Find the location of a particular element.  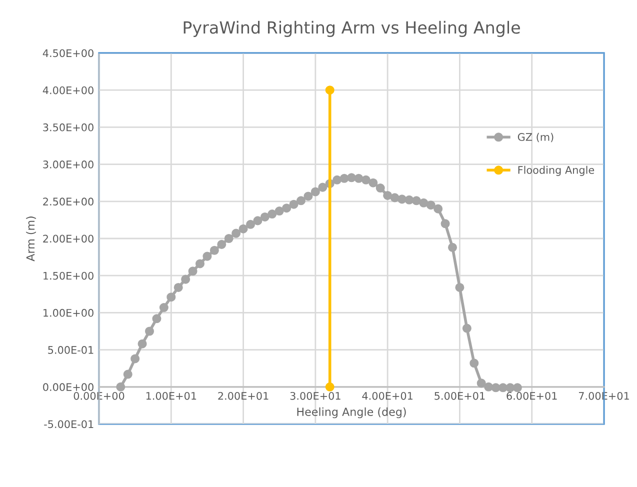

x-tick-label: 5.00E+01 is located at coordinates (459, 396).